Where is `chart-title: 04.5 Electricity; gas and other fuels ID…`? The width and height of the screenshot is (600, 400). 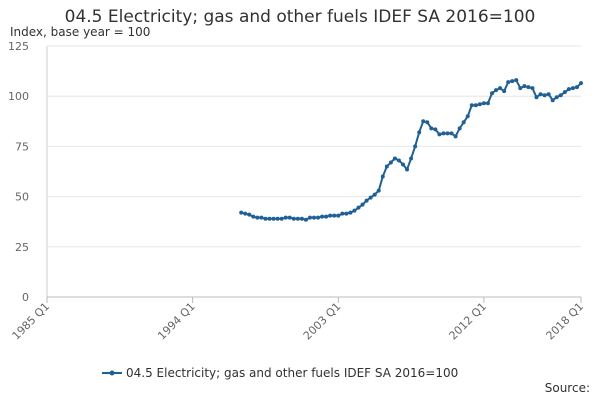
chart-title: 04.5 Electricity; gas and other fuels ID… is located at coordinates (300, 17).